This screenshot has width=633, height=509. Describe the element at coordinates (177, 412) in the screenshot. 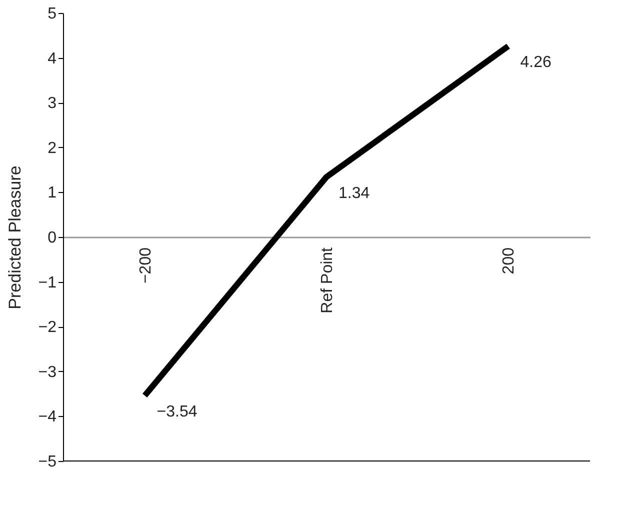

I see `data-label: −3.54` at that location.